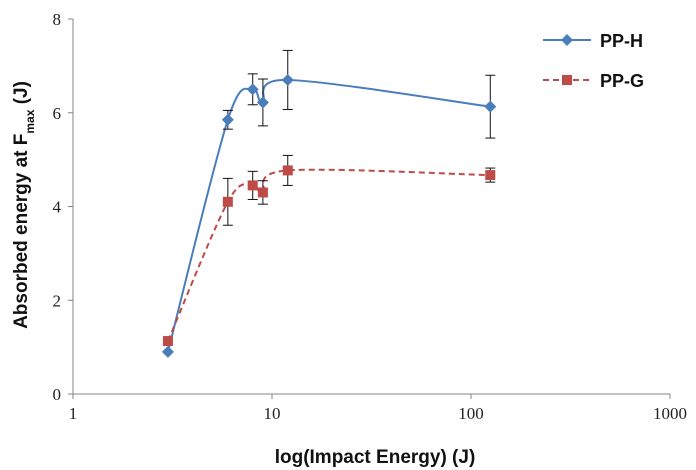 The width and height of the screenshot is (696, 470). I want to click on y-tick-label: 8, so click(57, 19).